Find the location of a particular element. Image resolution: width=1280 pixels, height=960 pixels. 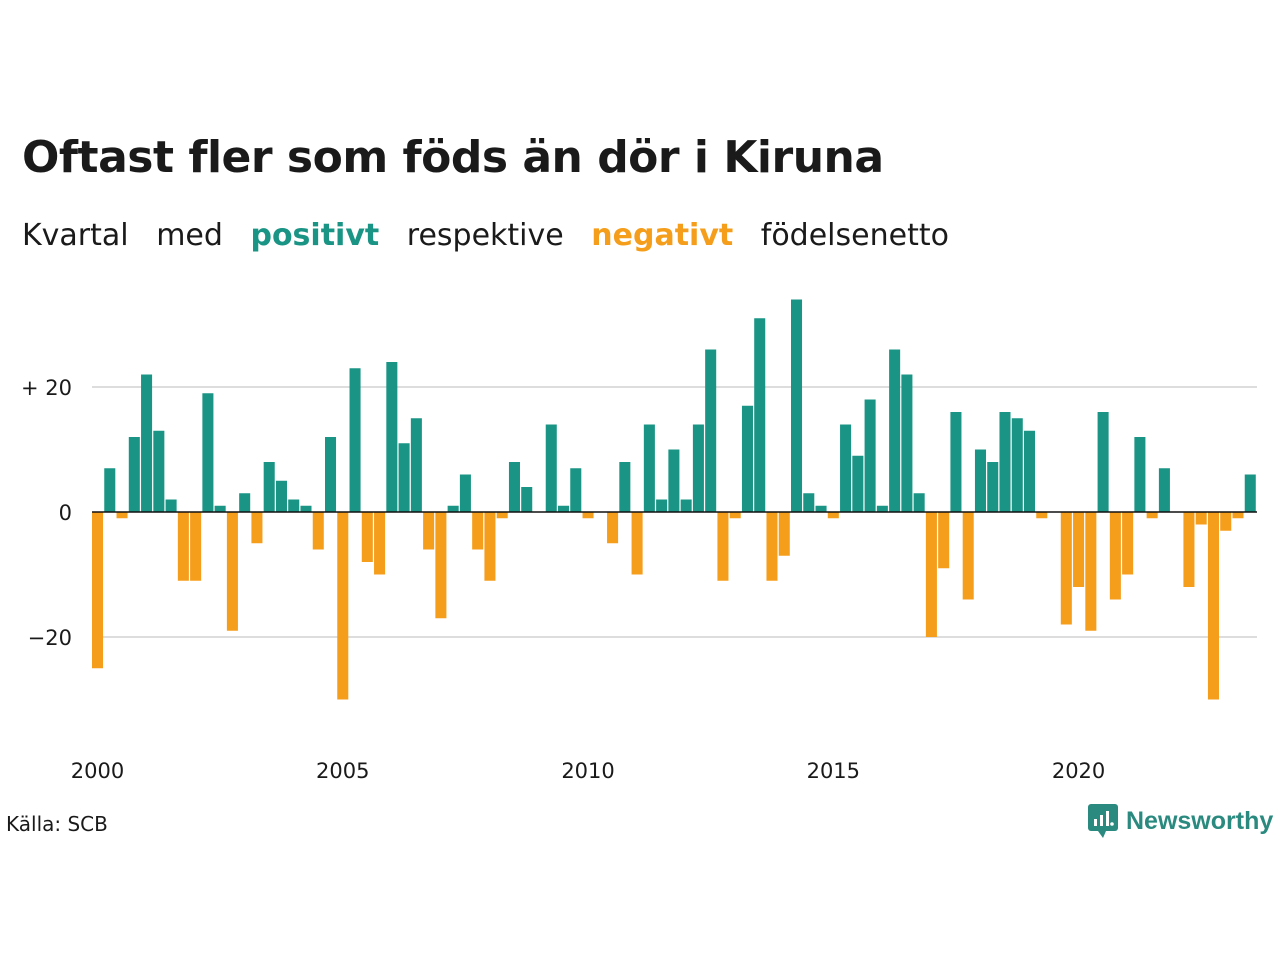

x-tick-label: 2005 is located at coordinates (342, 771).